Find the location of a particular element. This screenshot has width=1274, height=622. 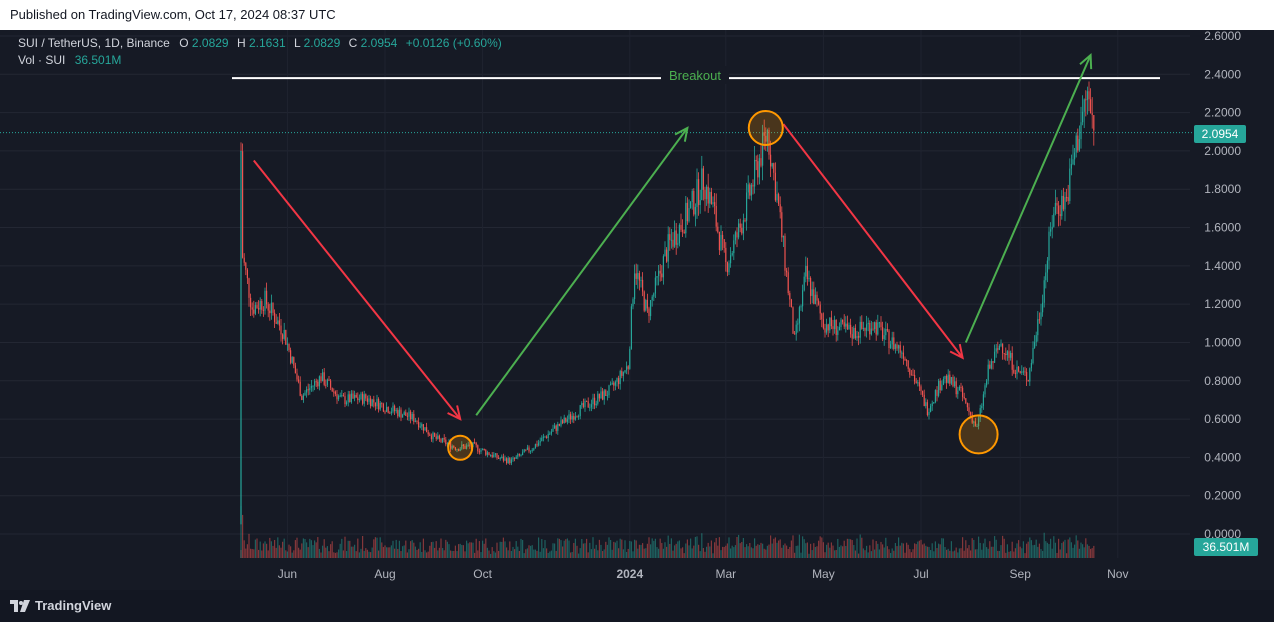

breakout-label: Breakout is located at coordinates (695, 75).